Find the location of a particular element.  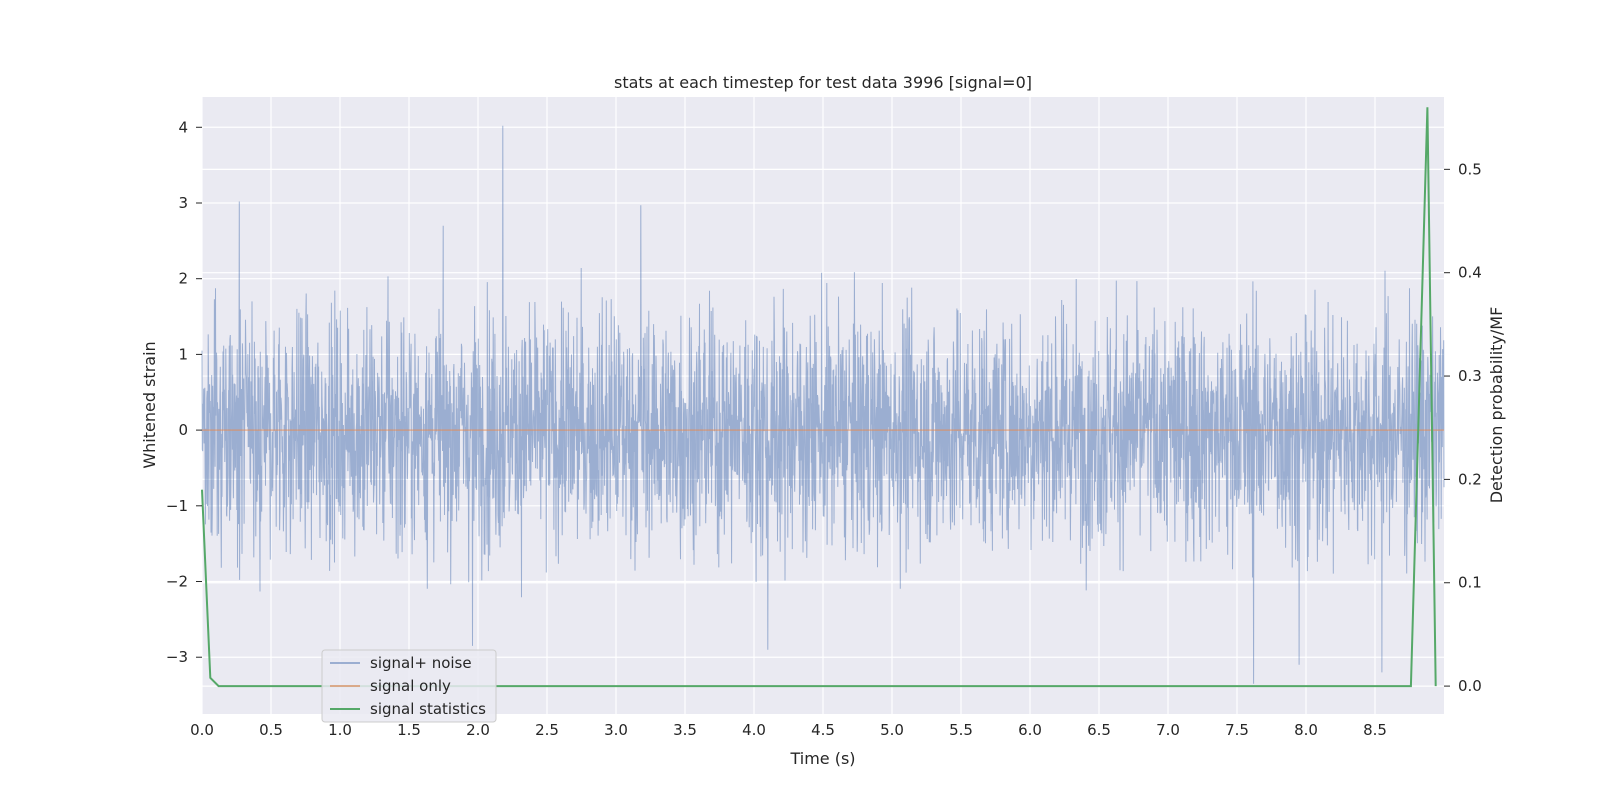

y-tick-label-left: 2 is located at coordinates (183, 279).